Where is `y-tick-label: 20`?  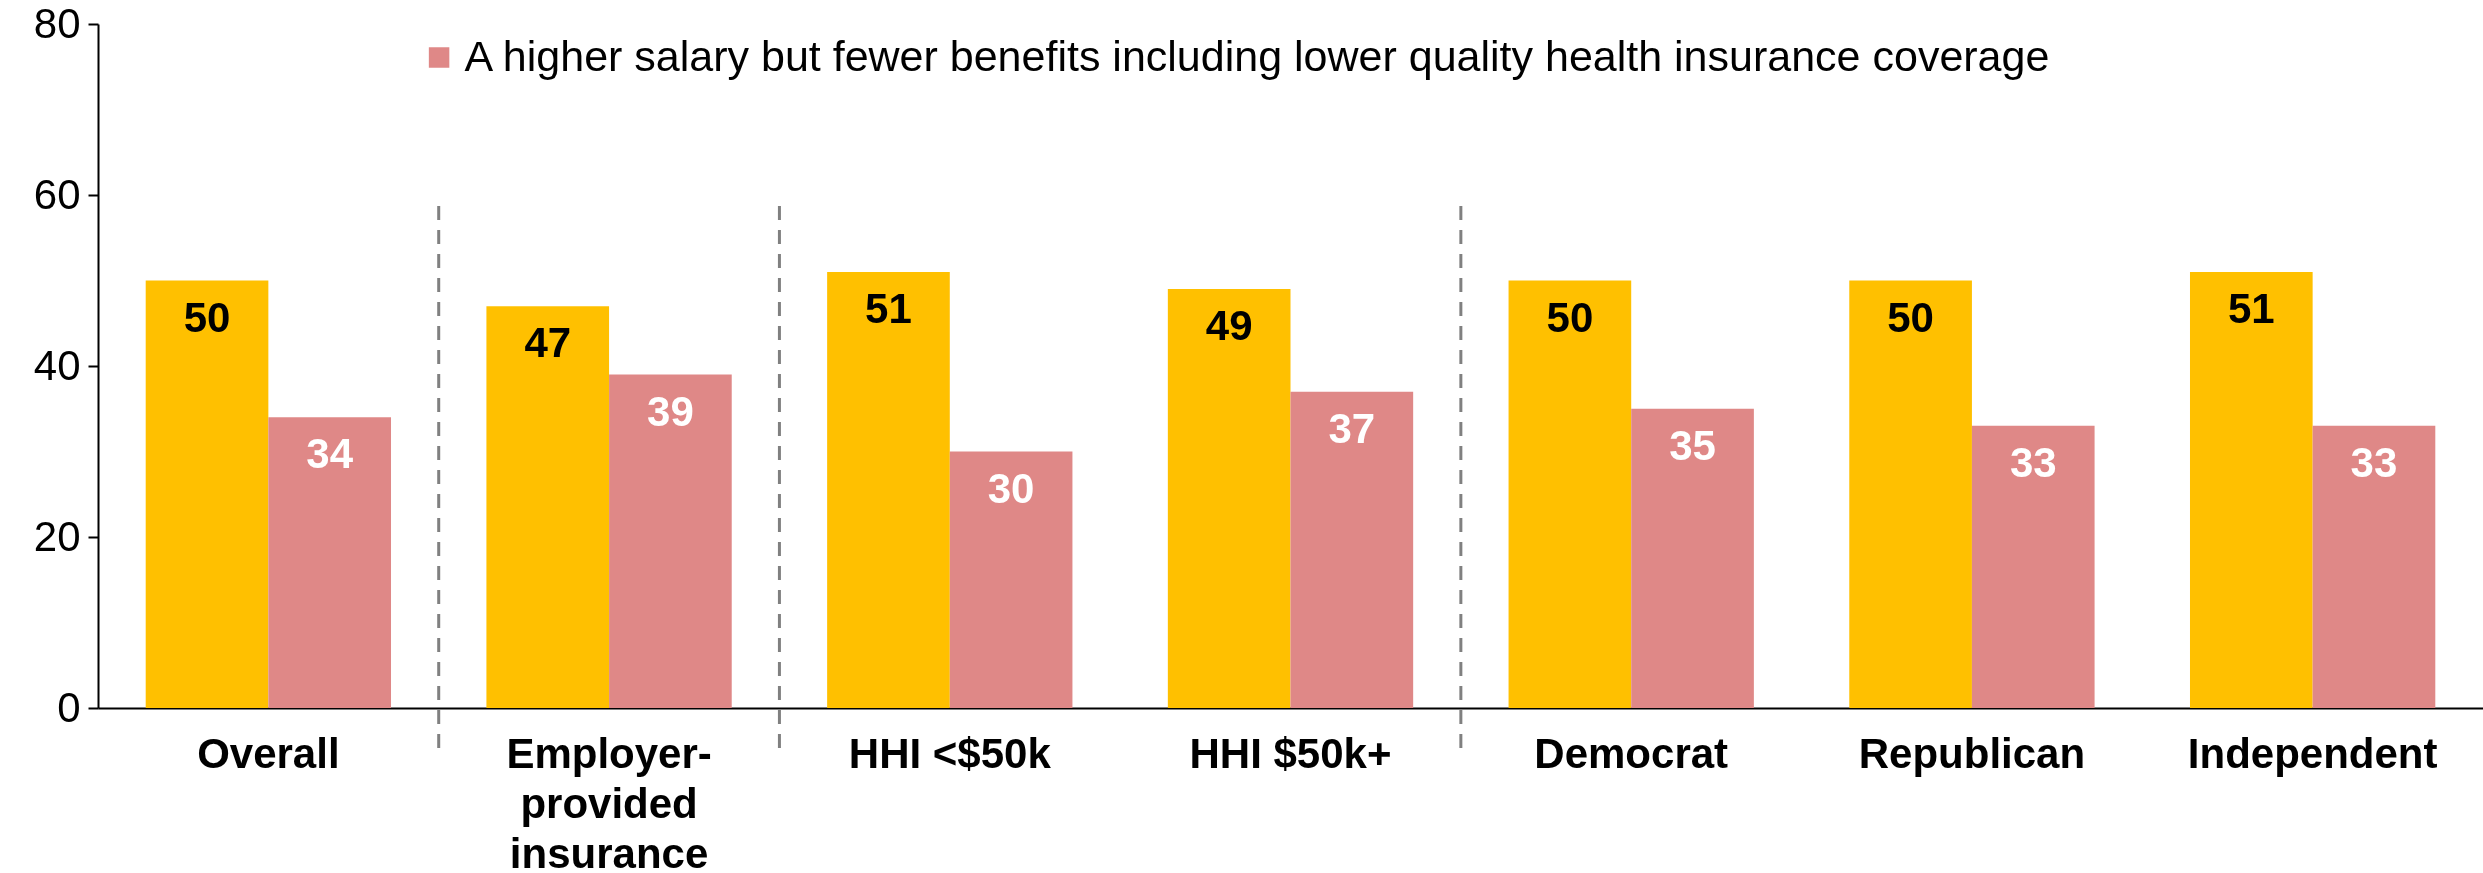 y-tick-label: 20 is located at coordinates (57, 536).